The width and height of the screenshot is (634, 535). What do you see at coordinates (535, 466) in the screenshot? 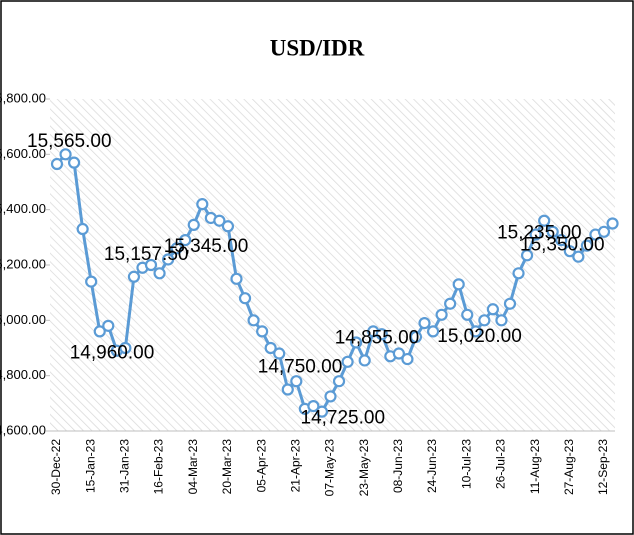
I see `x-tick-label: 11-Aug-23` at bounding box center [535, 466].